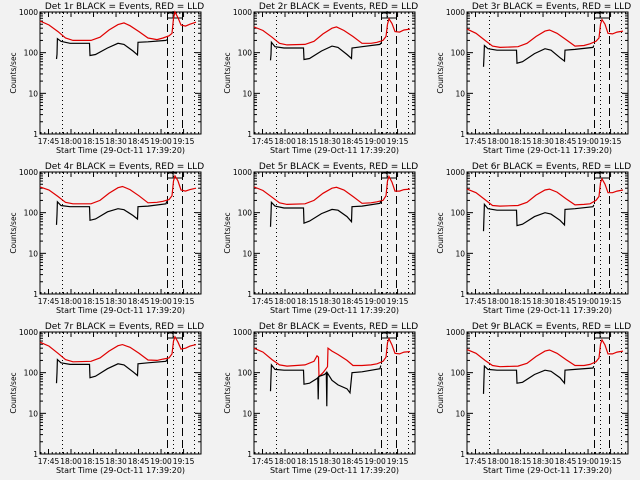  Describe the element at coordinates (338, 7) in the screenshot. I see `panel-title: Det 2r BLACK = Events, RED = LLD` at that location.